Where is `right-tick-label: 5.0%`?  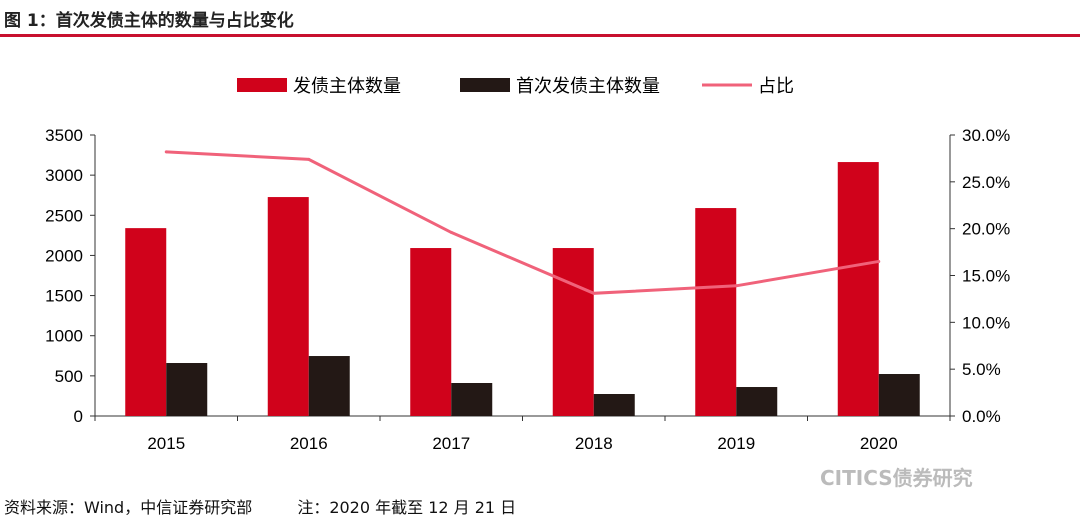
right-tick-label: 5.0% is located at coordinates (981, 369).